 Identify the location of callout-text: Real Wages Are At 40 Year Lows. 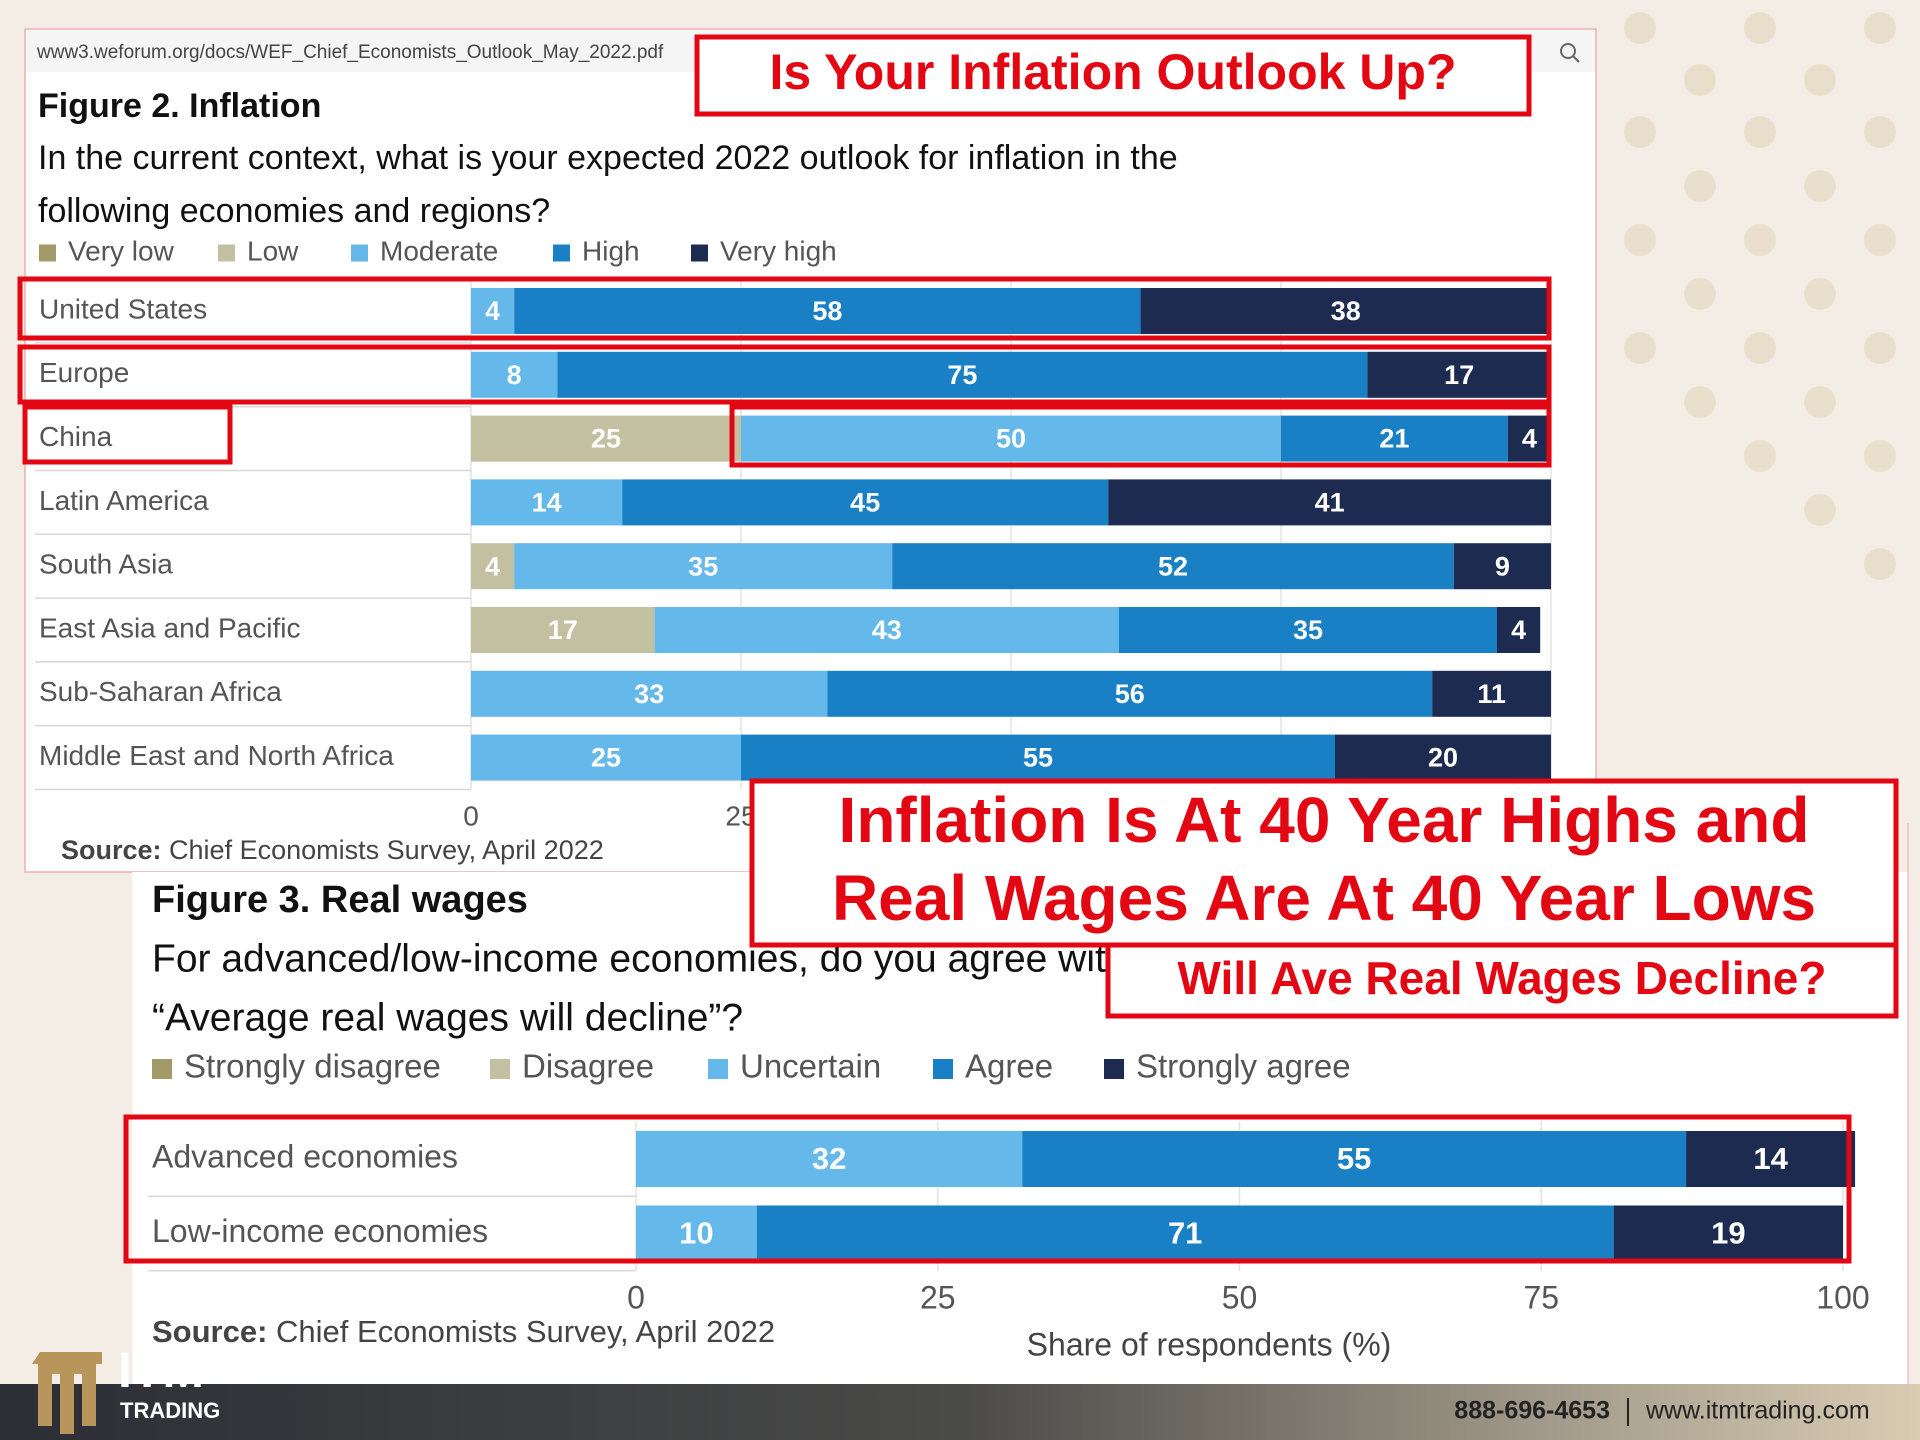
(1324, 898).